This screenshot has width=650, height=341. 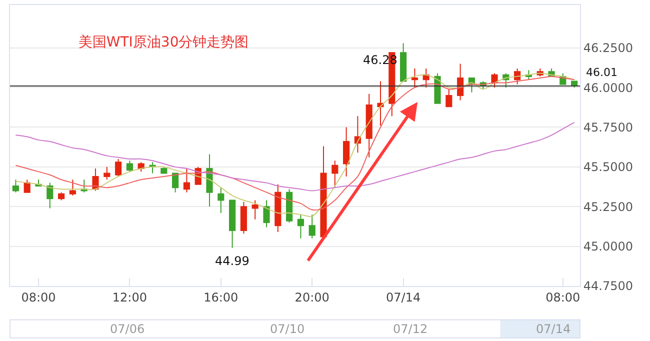 I want to click on y-tick-label: 46.2500, so click(x=608, y=48).